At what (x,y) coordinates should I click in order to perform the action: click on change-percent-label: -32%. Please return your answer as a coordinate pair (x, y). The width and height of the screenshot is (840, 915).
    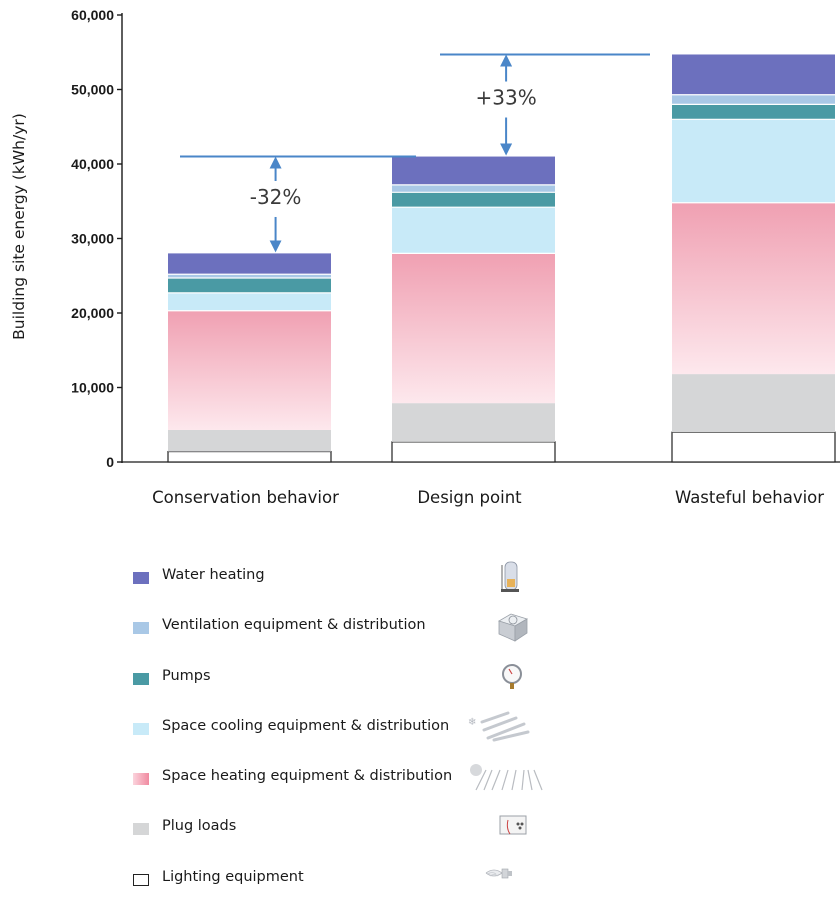
    Looking at the image, I should click on (276, 197).